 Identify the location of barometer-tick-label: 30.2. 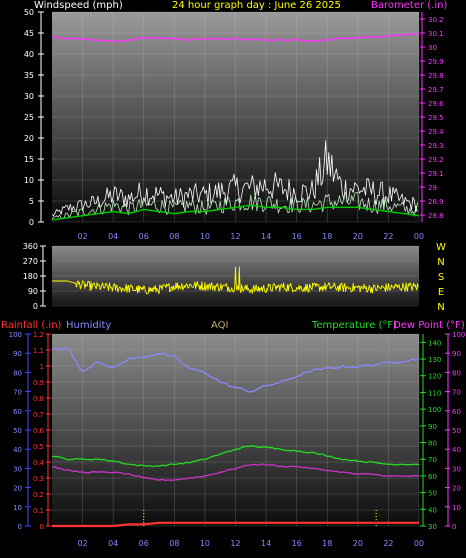
(436, 20).